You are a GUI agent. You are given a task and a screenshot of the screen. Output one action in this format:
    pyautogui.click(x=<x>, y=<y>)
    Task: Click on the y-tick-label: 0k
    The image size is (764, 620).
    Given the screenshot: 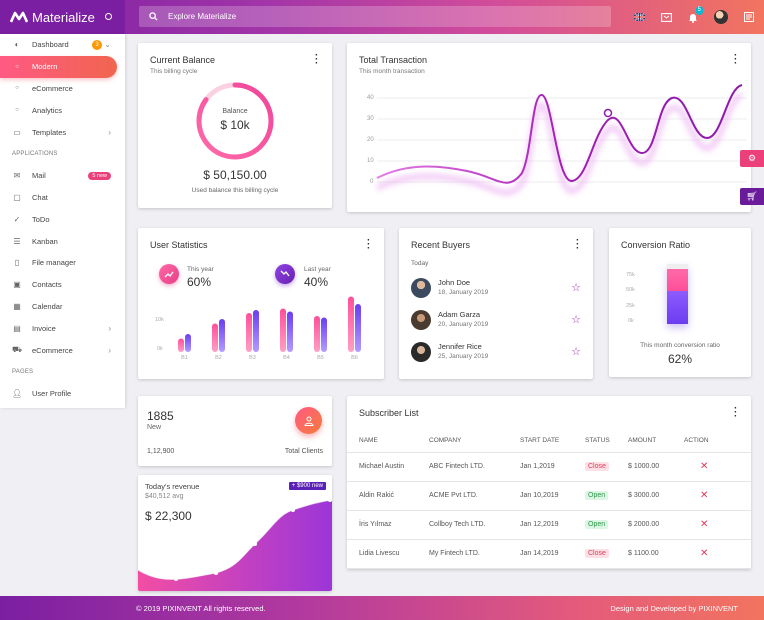 What is the action you would take?
    pyautogui.click(x=160, y=349)
    